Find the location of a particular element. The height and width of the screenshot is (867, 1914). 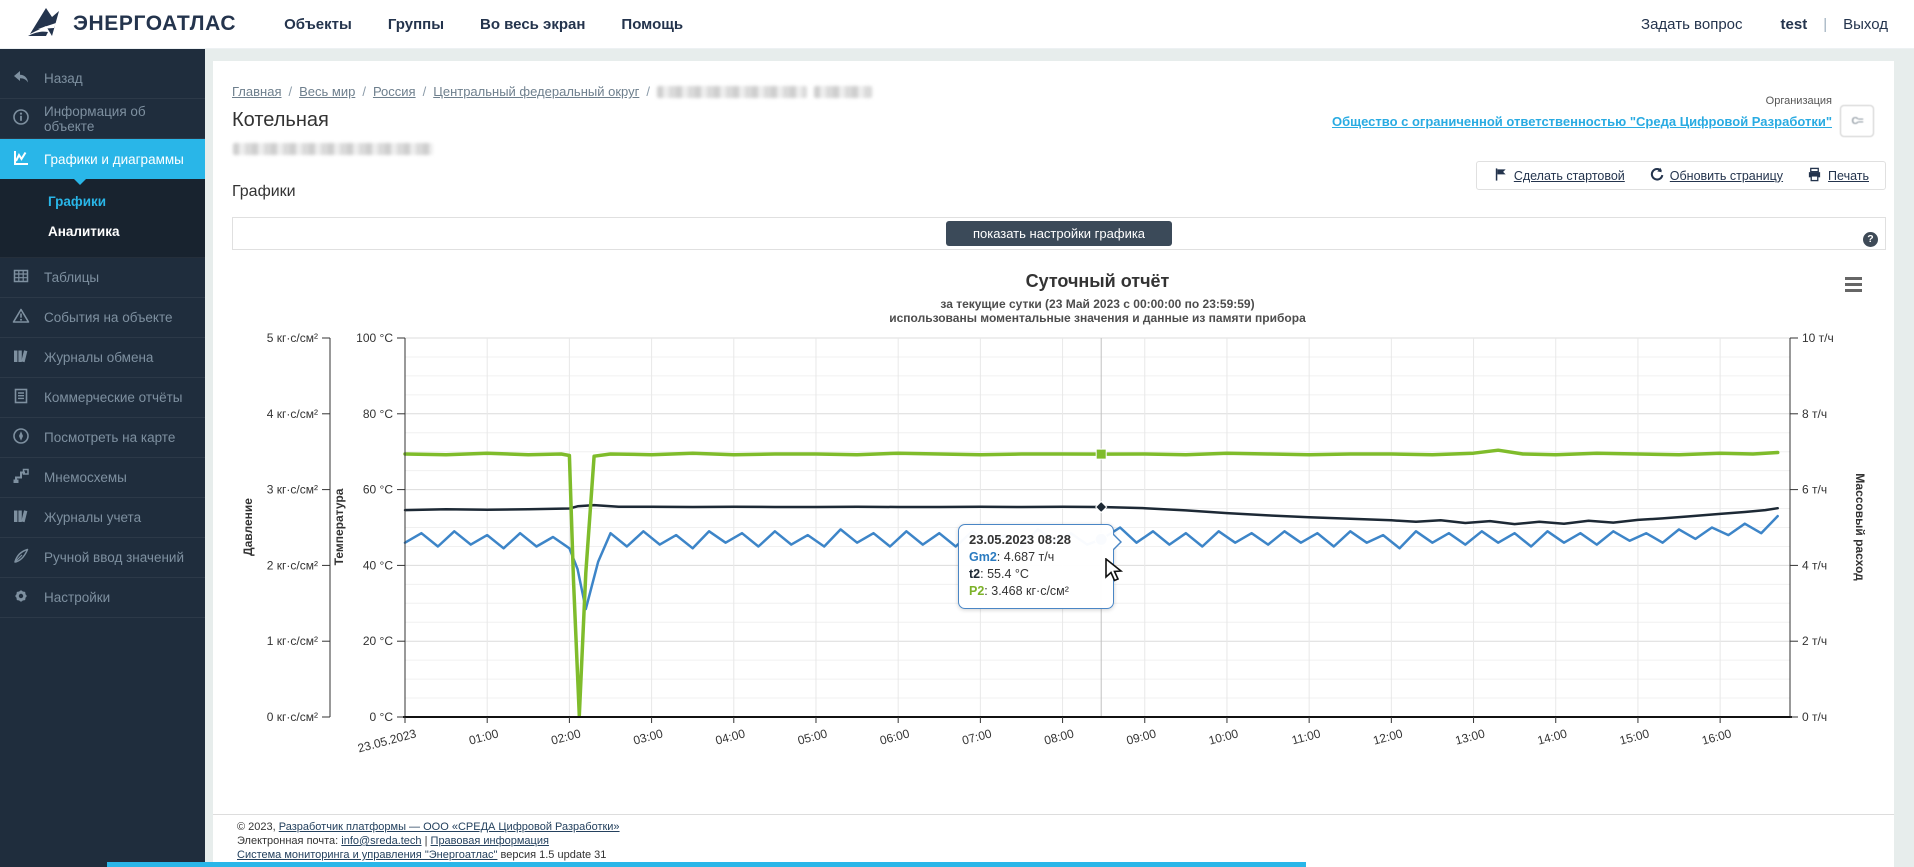

svg-text: 23.05.2023 is located at coordinates (387, 740).